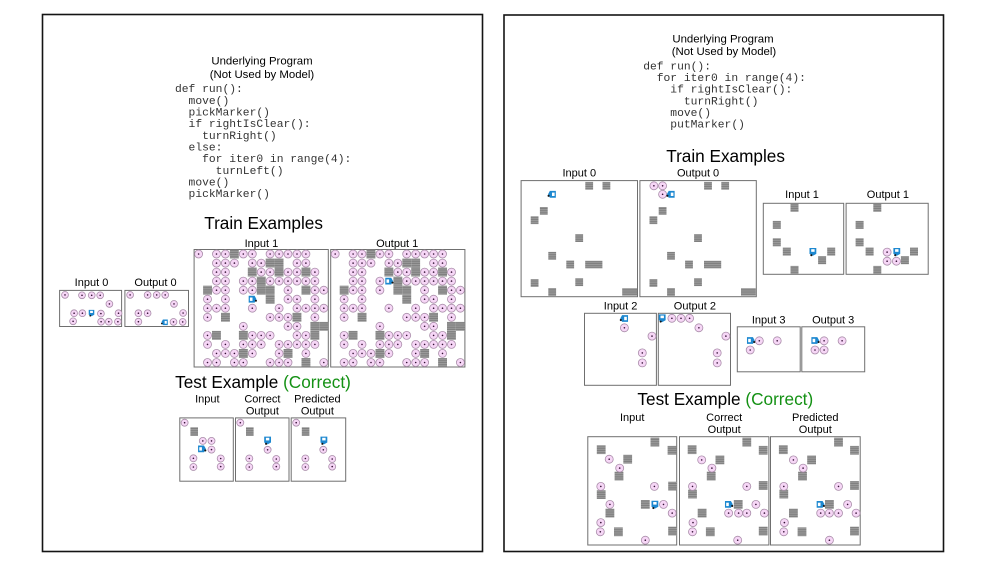 This screenshot has width=985, height=570. Describe the element at coordinates (229, 172) in the screenshot. I see `svg-text: turnLeft()` at that location.